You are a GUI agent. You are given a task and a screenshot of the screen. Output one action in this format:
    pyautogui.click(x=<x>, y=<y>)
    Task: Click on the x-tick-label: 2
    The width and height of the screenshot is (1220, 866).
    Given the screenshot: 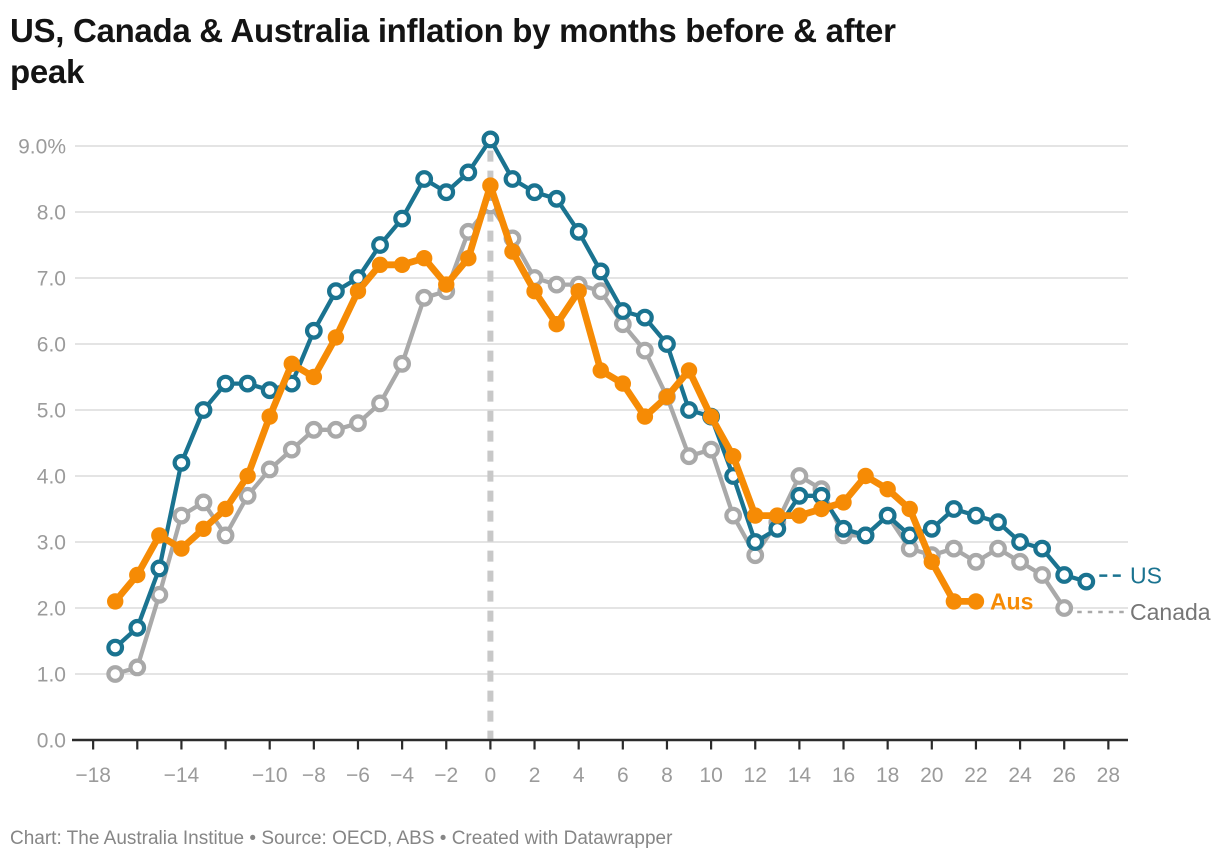 What is the action you would take?
    pyautogui.click(x=535, y=775)
    